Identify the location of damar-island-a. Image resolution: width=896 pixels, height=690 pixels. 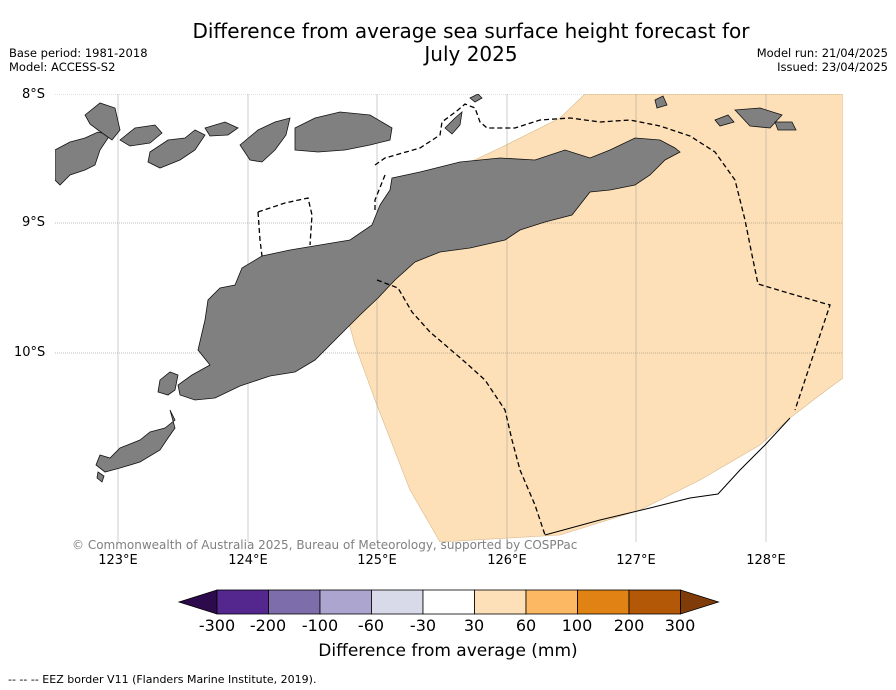
(724, 120).